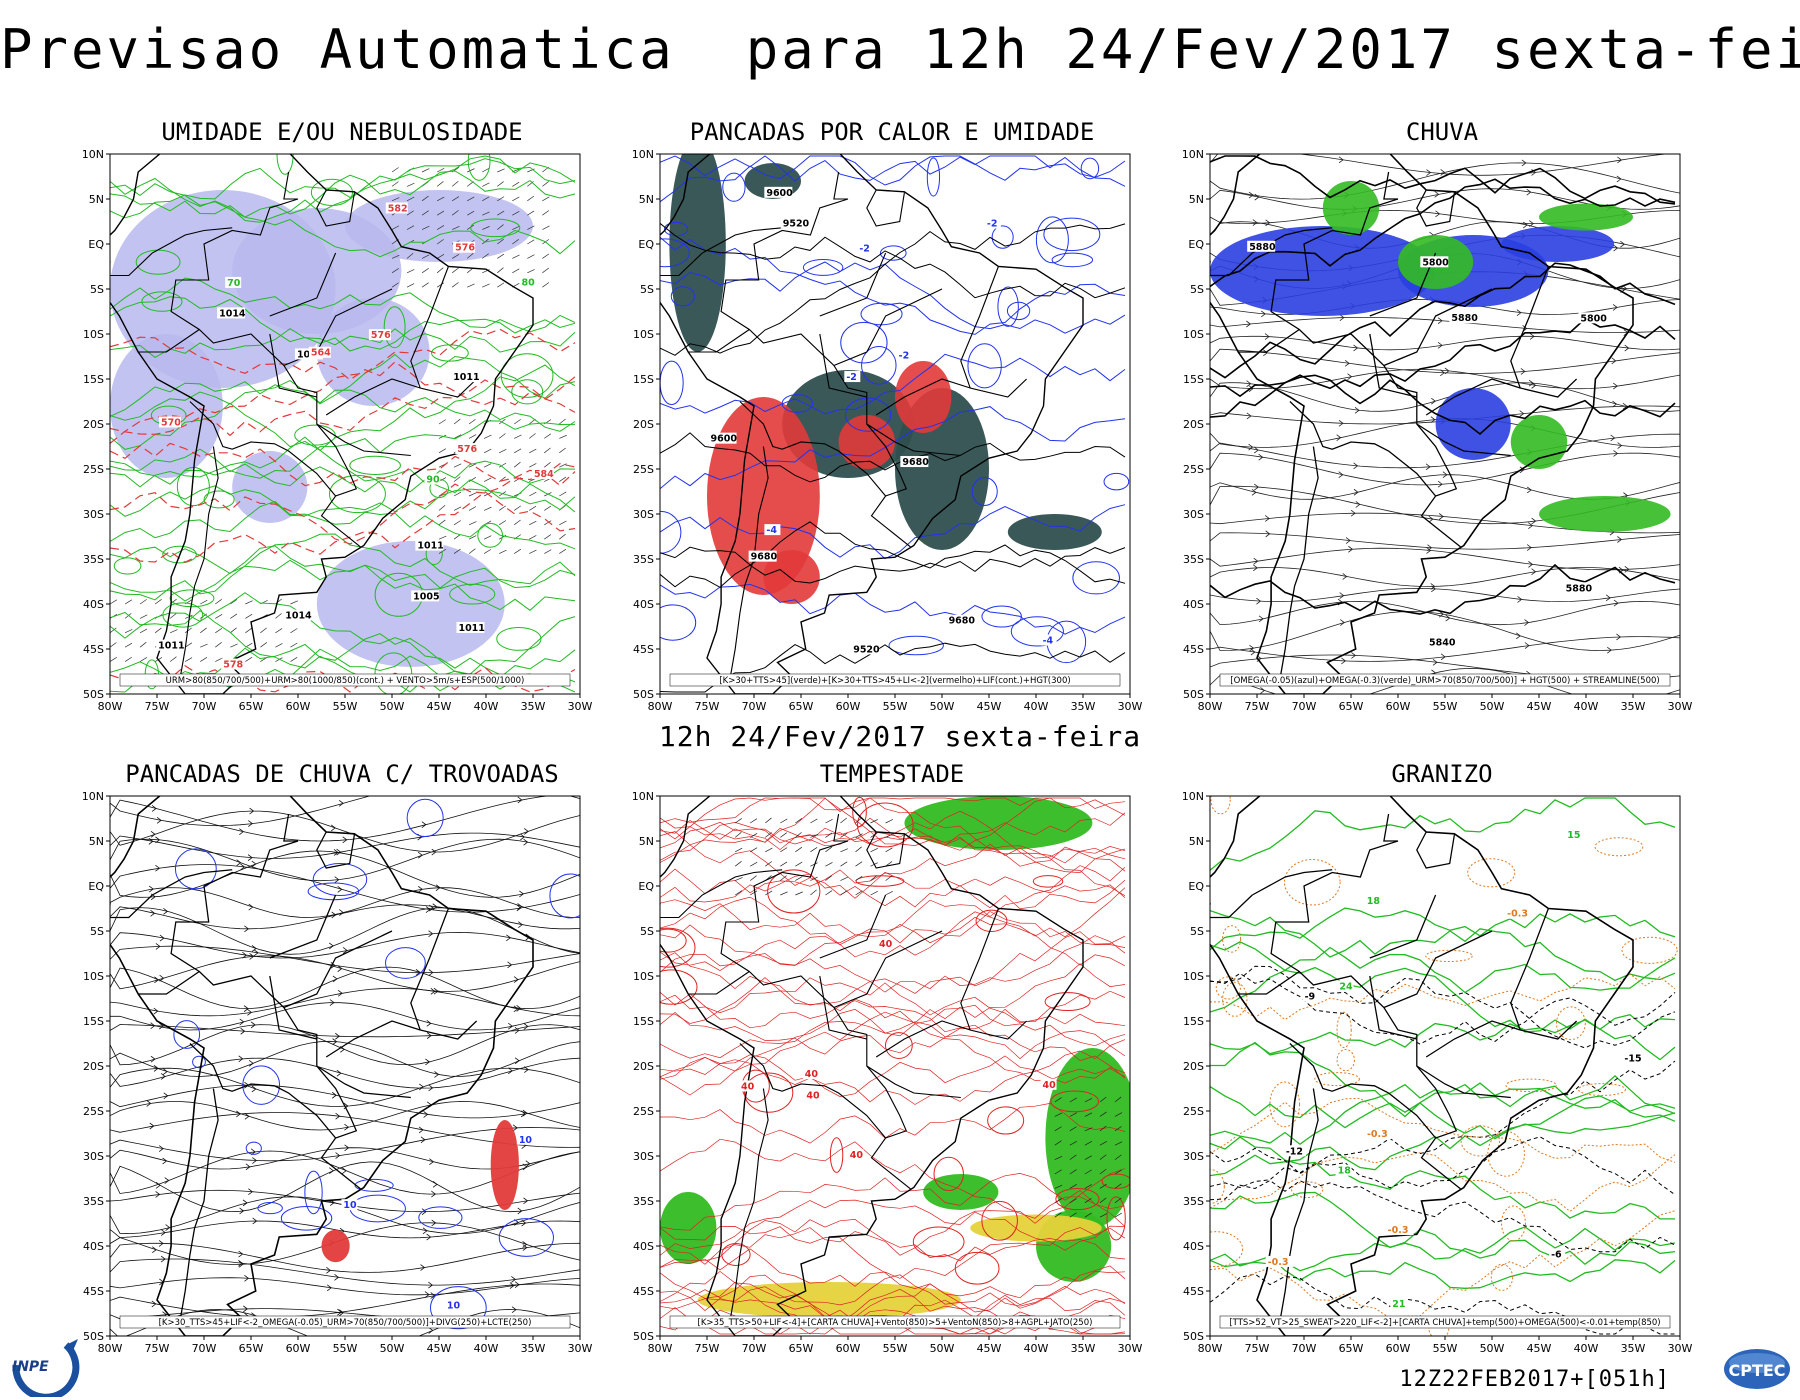  Describe the element at coordinates (801, 706) in the screenshot. I see `lon-tick-label: 65W` at that location.